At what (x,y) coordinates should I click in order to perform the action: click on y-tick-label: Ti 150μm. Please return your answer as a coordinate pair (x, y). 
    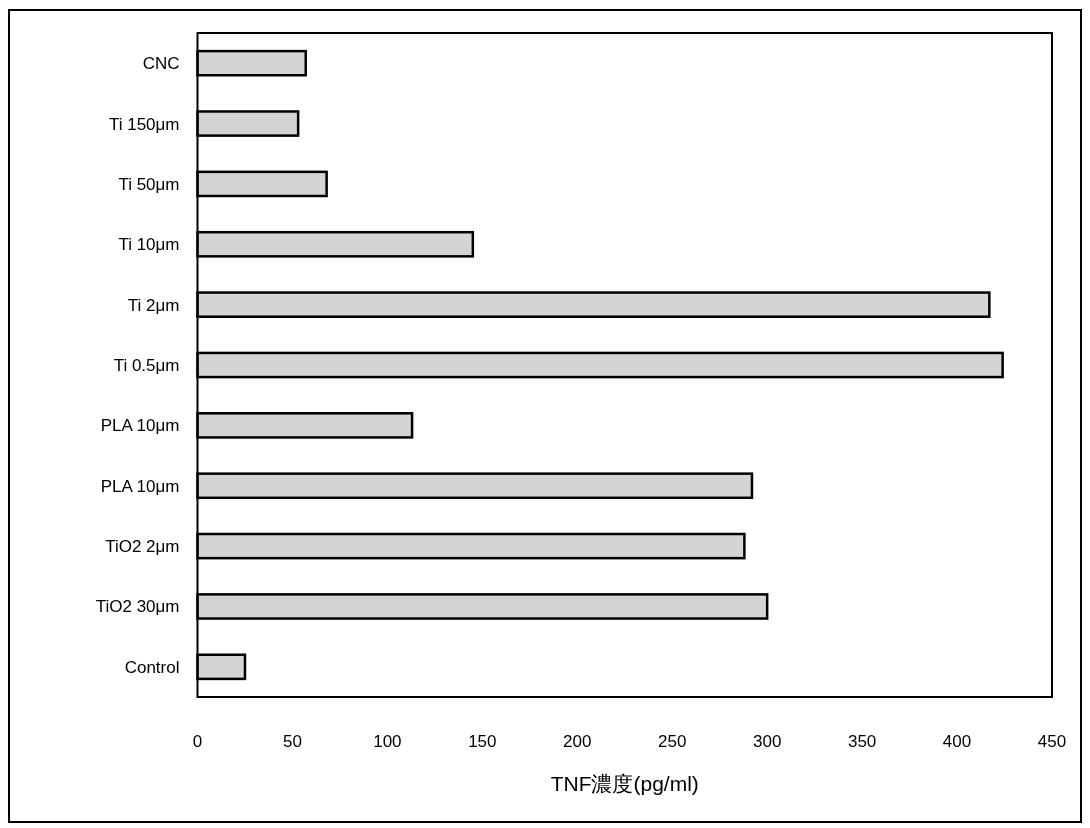
    Looking at the image, I should click on (144, 124).